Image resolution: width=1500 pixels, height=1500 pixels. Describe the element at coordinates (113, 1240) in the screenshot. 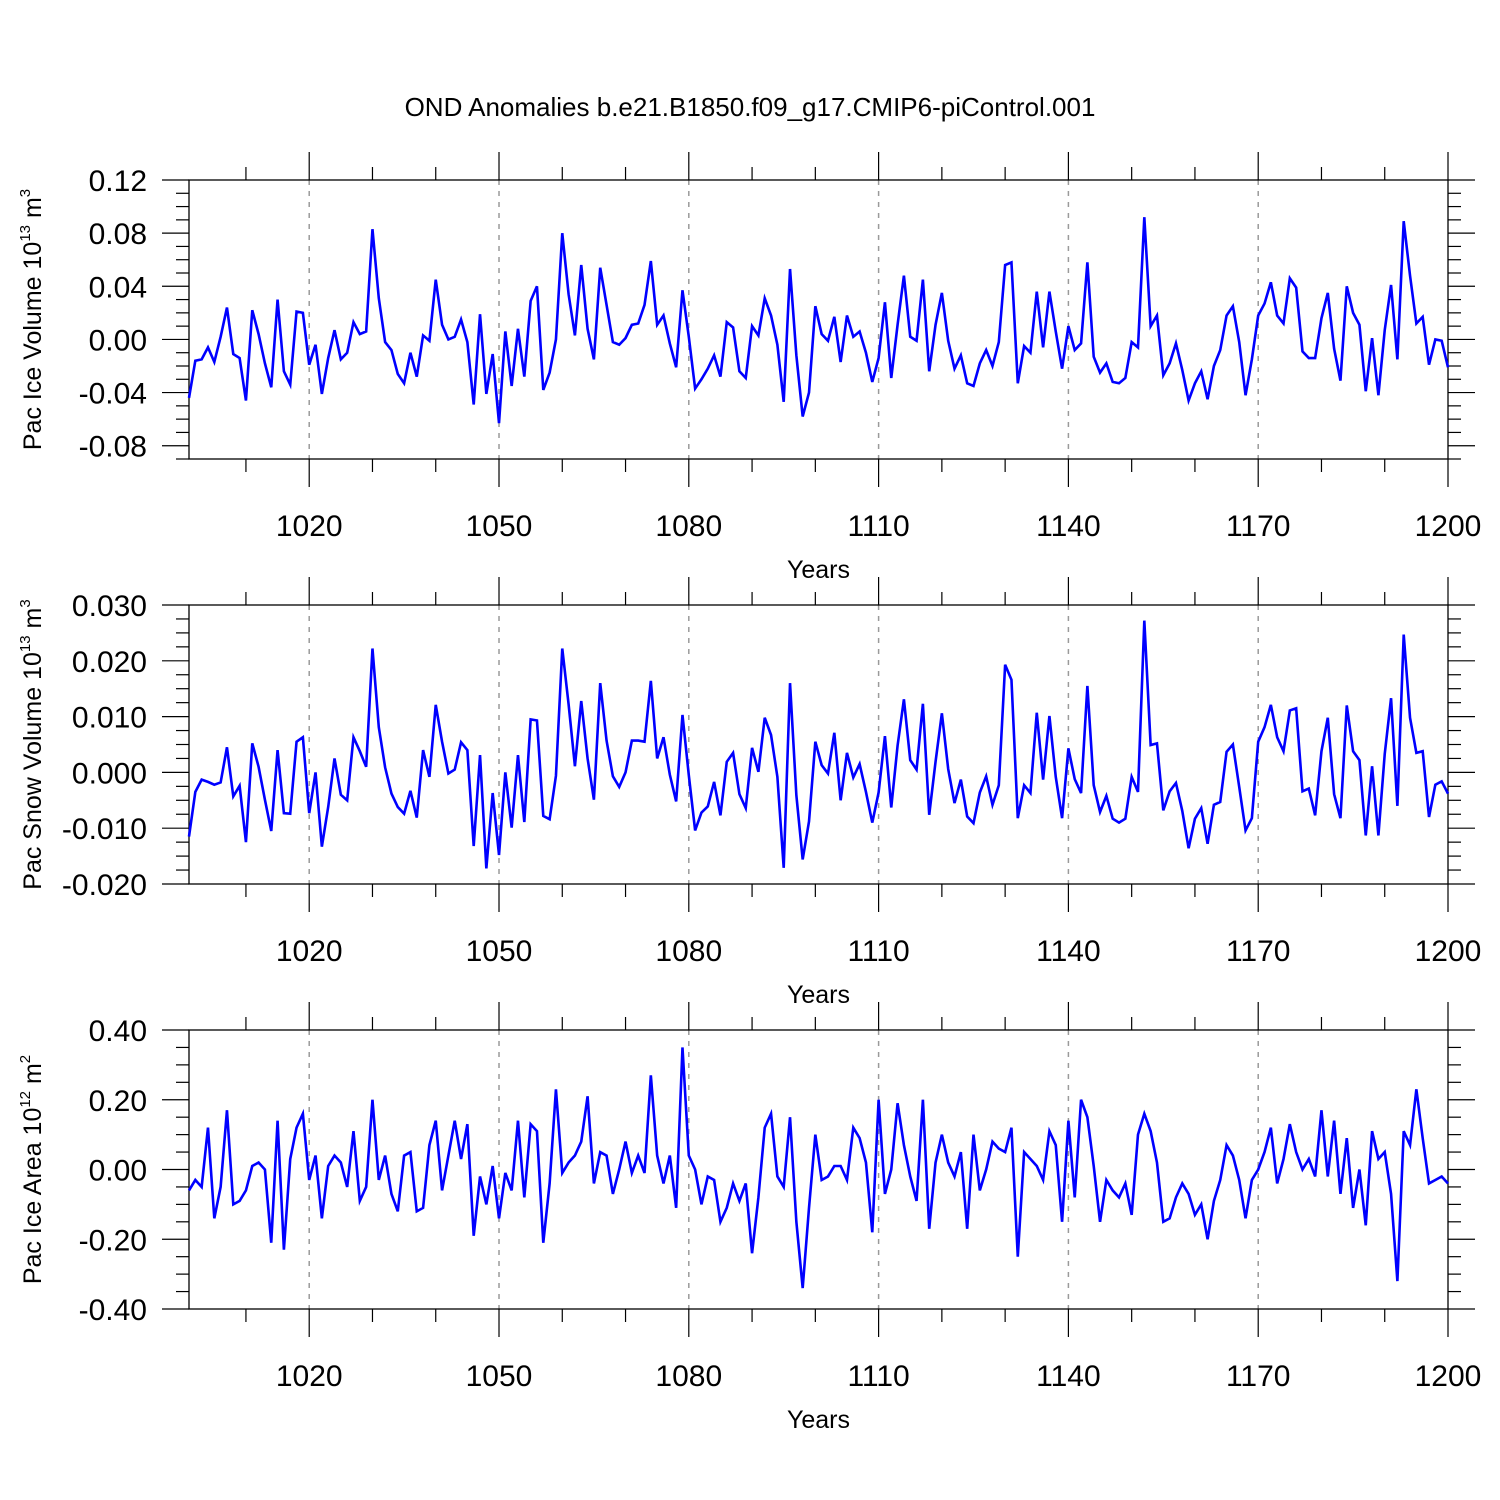

I see `y-tick-label: -0.20` at that location.